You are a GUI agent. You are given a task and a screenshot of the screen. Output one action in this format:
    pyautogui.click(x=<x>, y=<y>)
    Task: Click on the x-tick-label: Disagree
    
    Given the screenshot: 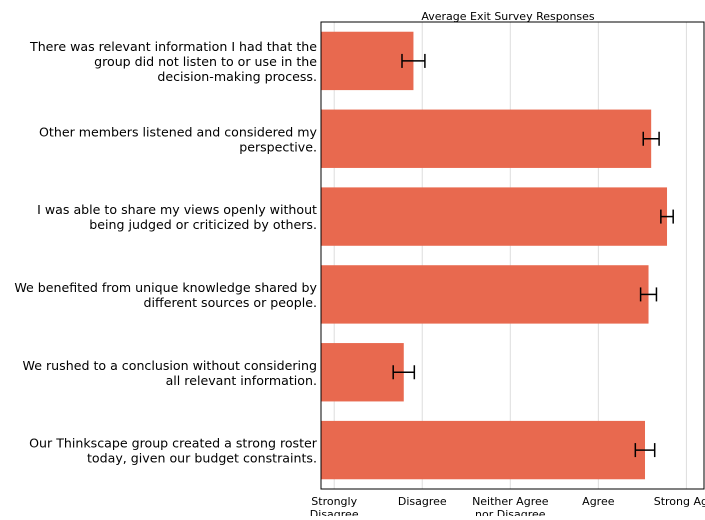 What is the action you would take?
    pyautogui.click(x=422, y=501)
    